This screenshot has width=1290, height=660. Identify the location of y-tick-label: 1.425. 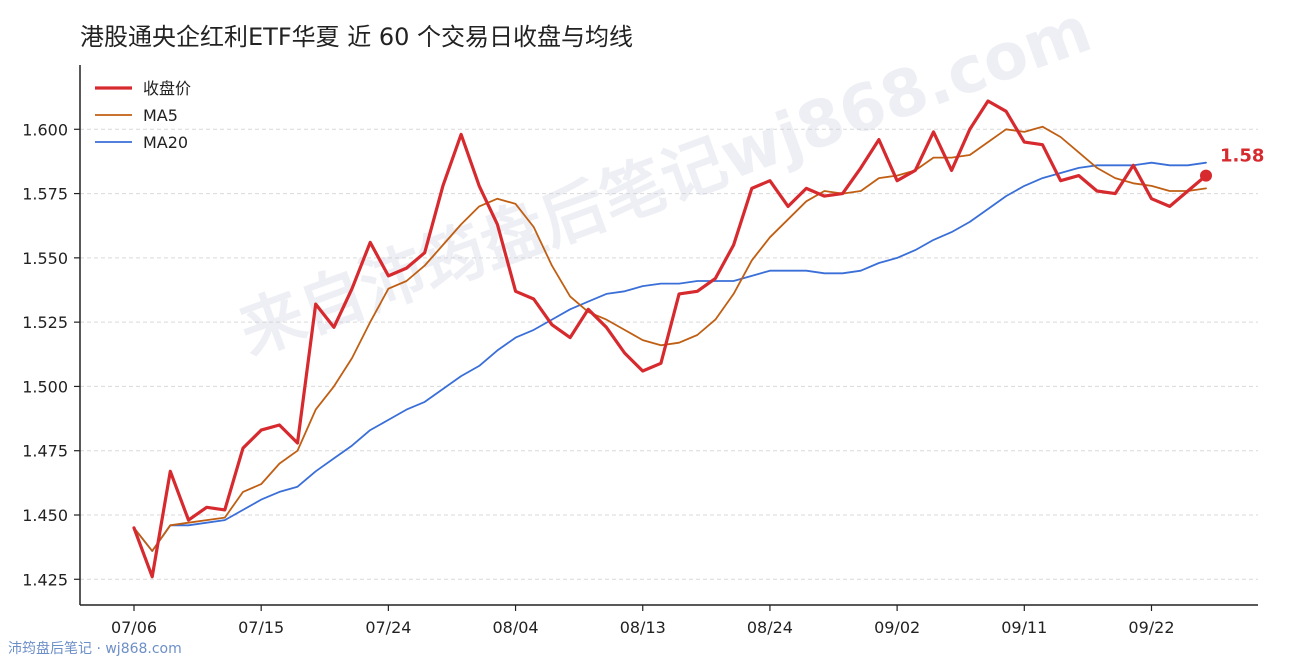
(45, 579).